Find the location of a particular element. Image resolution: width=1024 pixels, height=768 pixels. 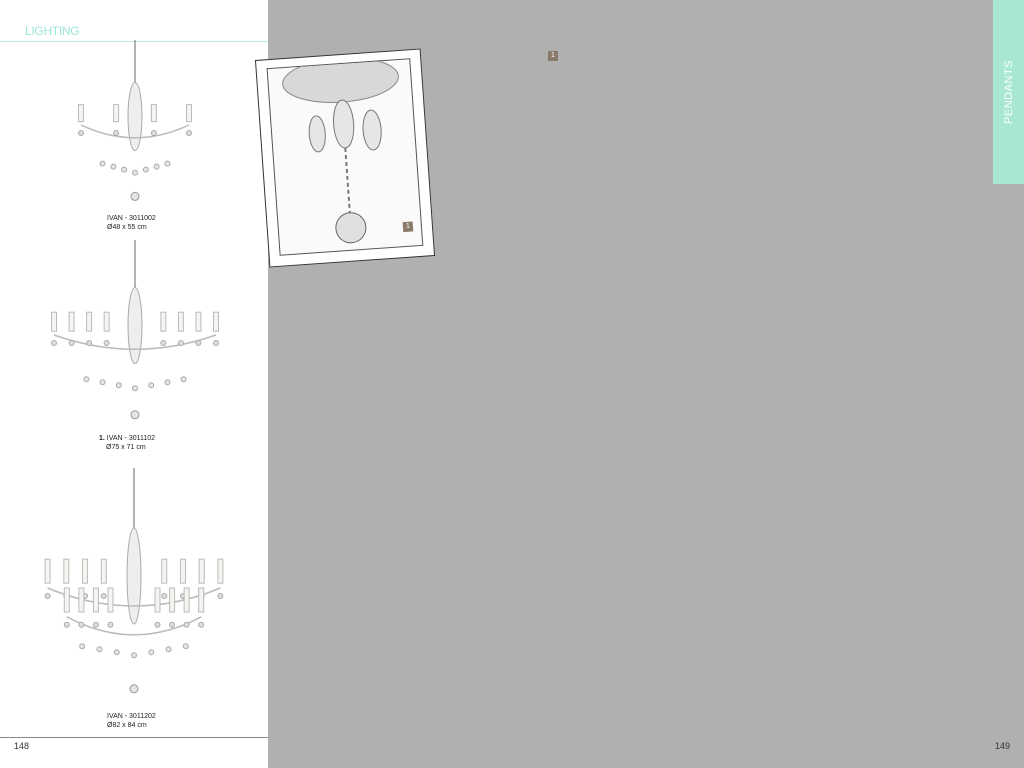

product-caption: 1. IVAN - 3011102 Ø75 x 71 cm is located at coordinates (127, 443).